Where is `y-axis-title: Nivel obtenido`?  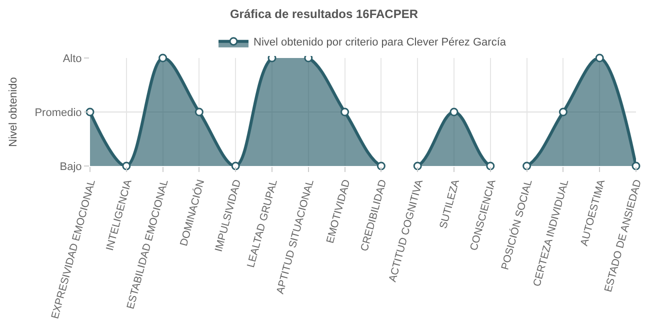
y-axis-title: Nivel obtenido is located at coordinates (13, 112).